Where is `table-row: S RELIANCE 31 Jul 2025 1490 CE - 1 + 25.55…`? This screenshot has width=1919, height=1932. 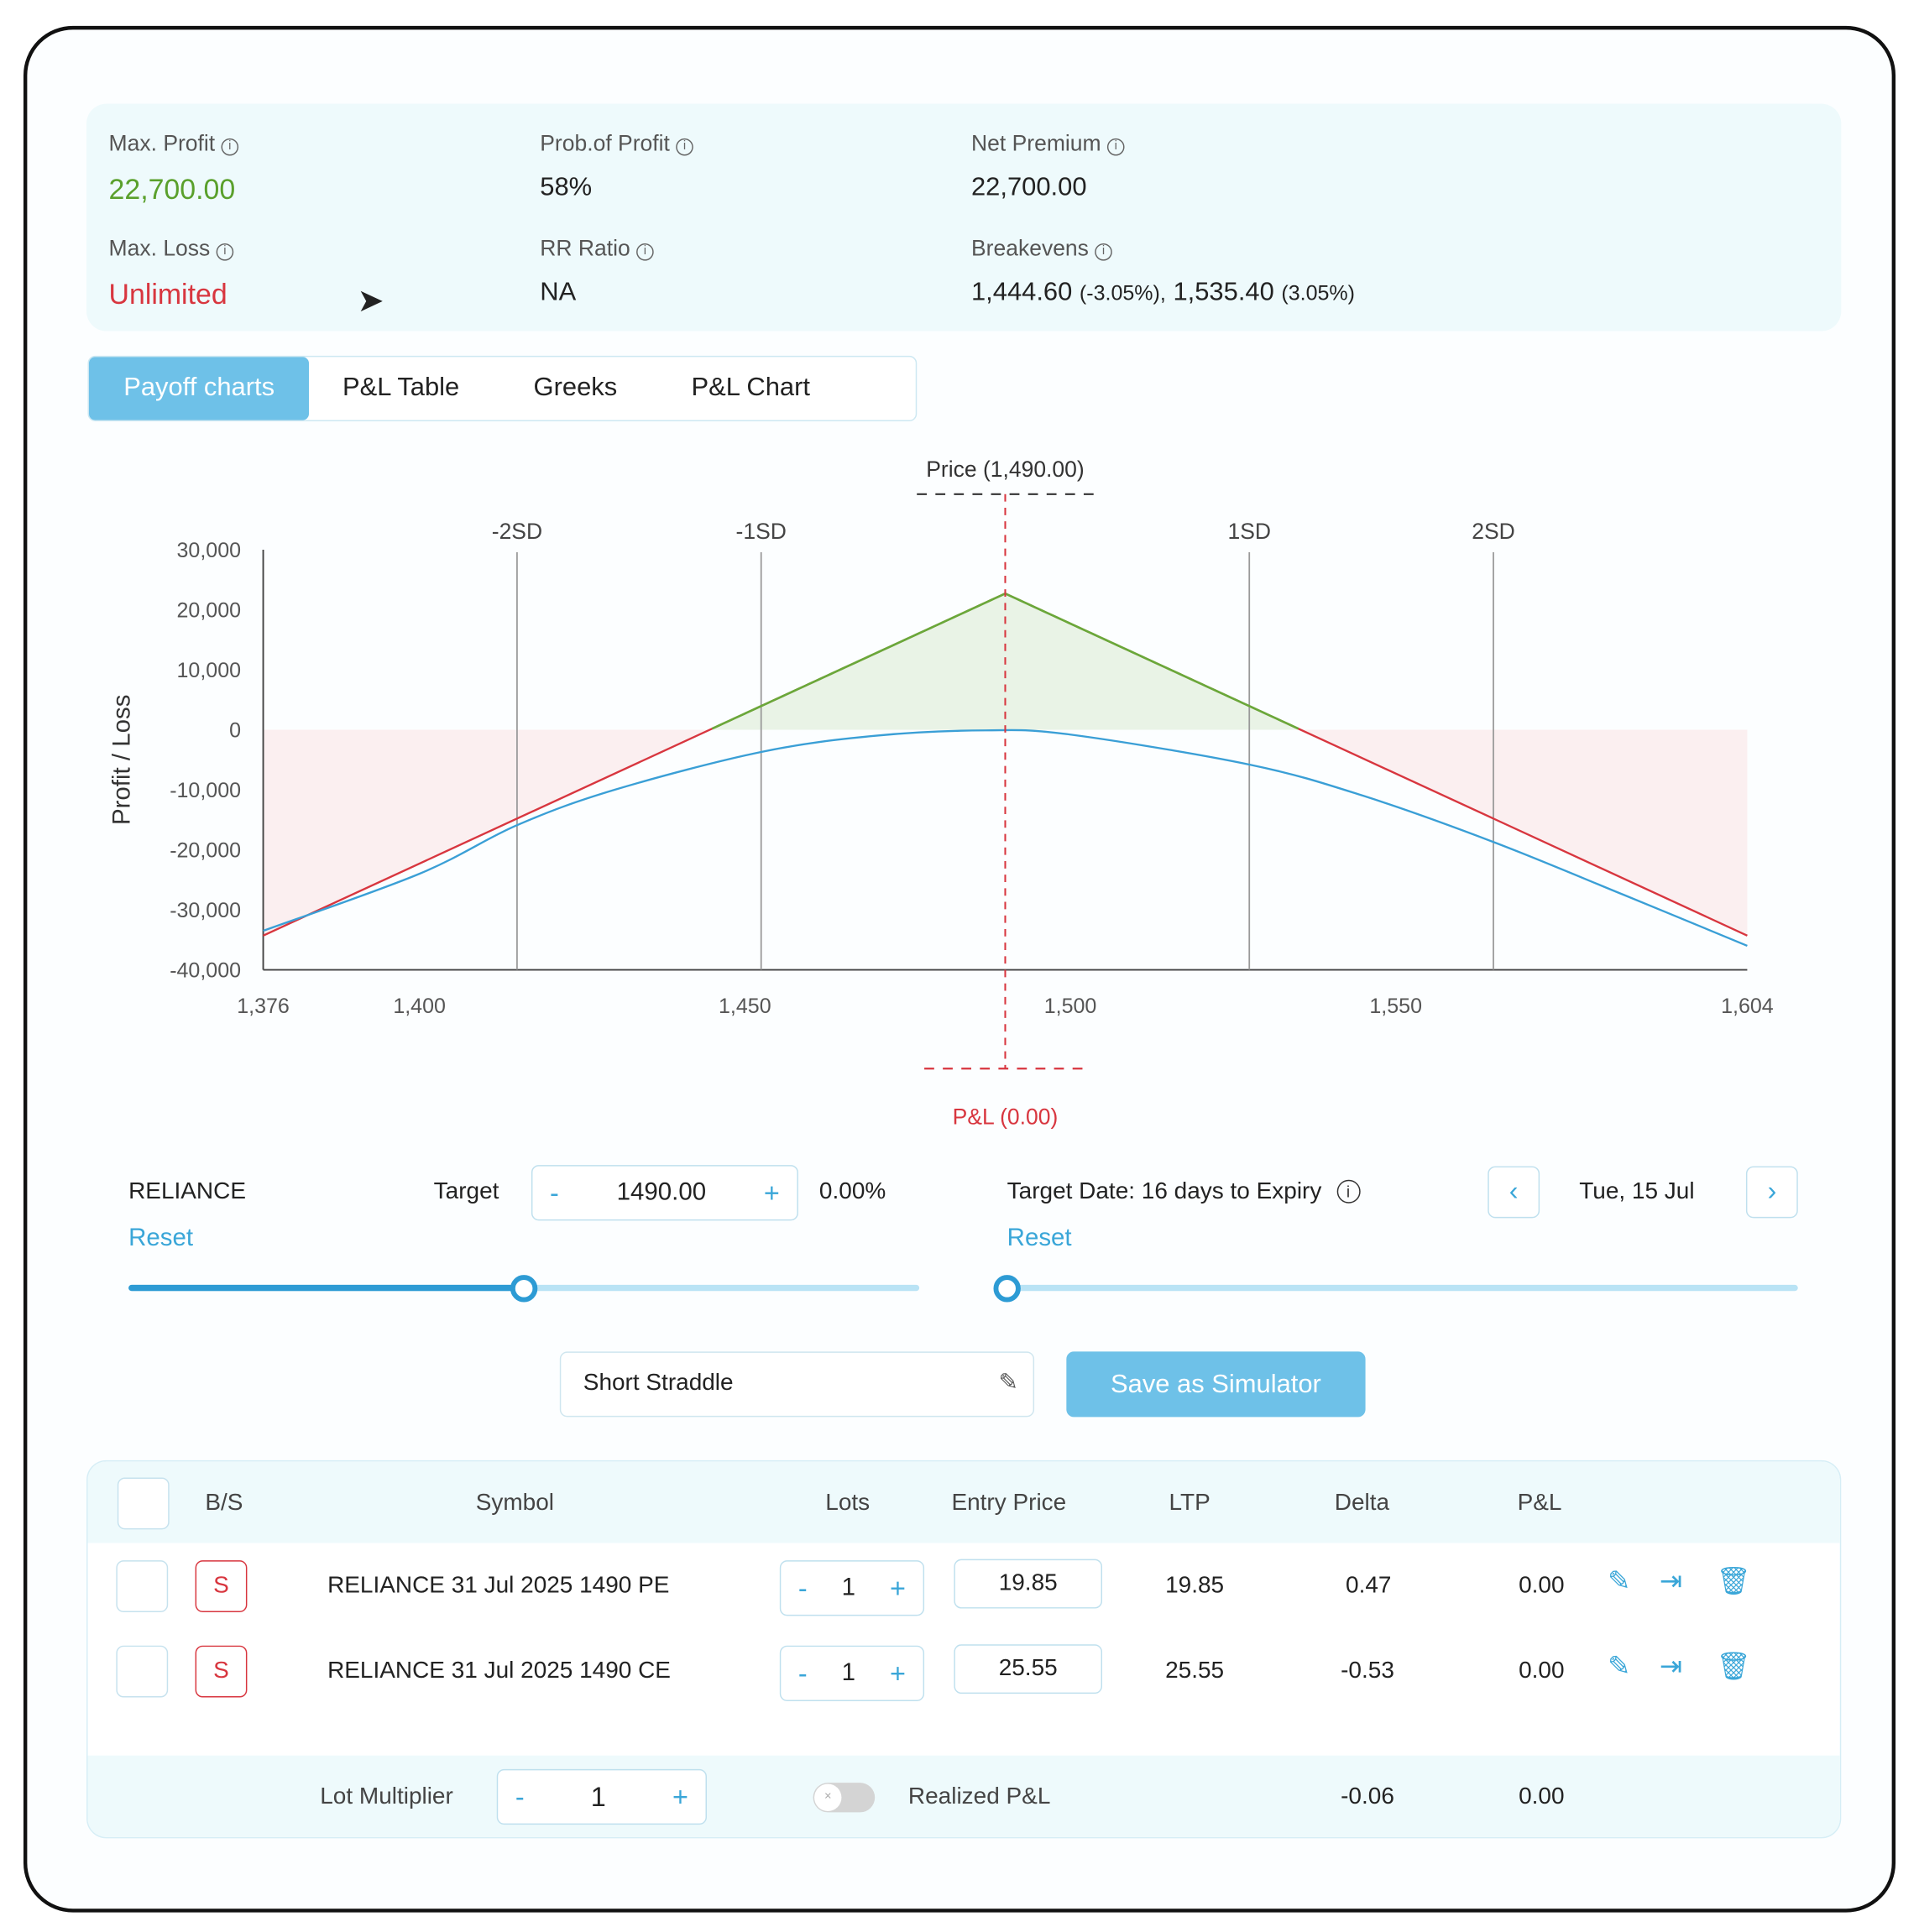 table-row: S RELIANCE 31 Jul 2025 1490 CE - 1 + 25.55… is located at coordinates (964, 1682).